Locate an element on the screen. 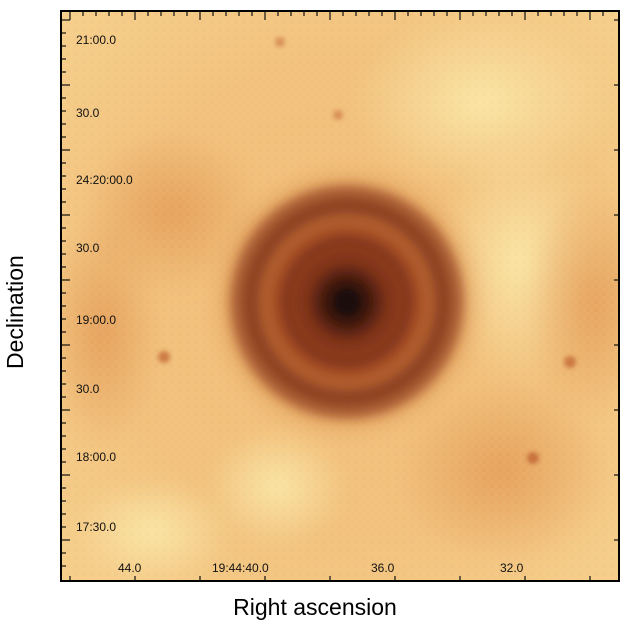  x-tick-label: 19:44:40.0 is located at coordinates (240, 568).